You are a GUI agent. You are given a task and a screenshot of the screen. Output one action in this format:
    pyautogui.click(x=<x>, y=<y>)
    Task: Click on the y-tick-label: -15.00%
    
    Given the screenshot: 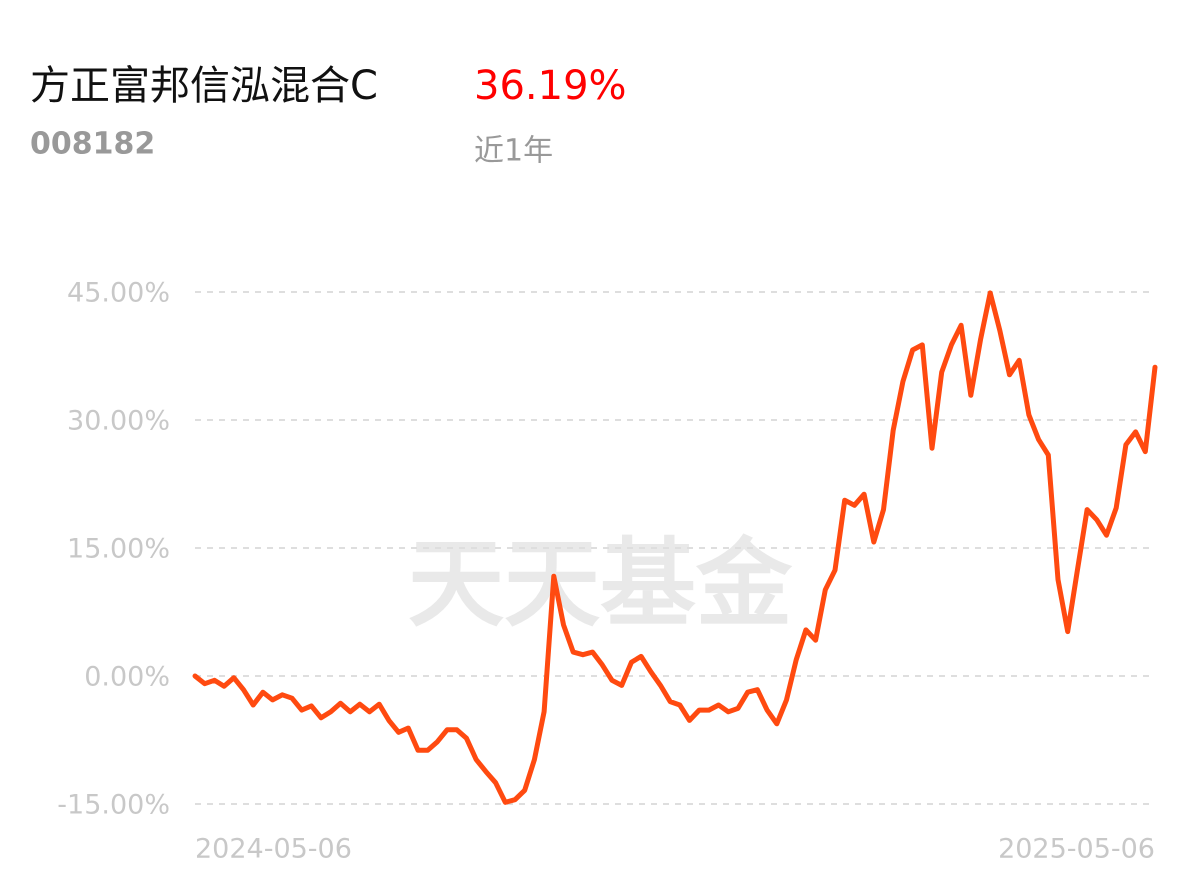 What is the action you would take?
    pyautogui.click(x=113, y=805)
    